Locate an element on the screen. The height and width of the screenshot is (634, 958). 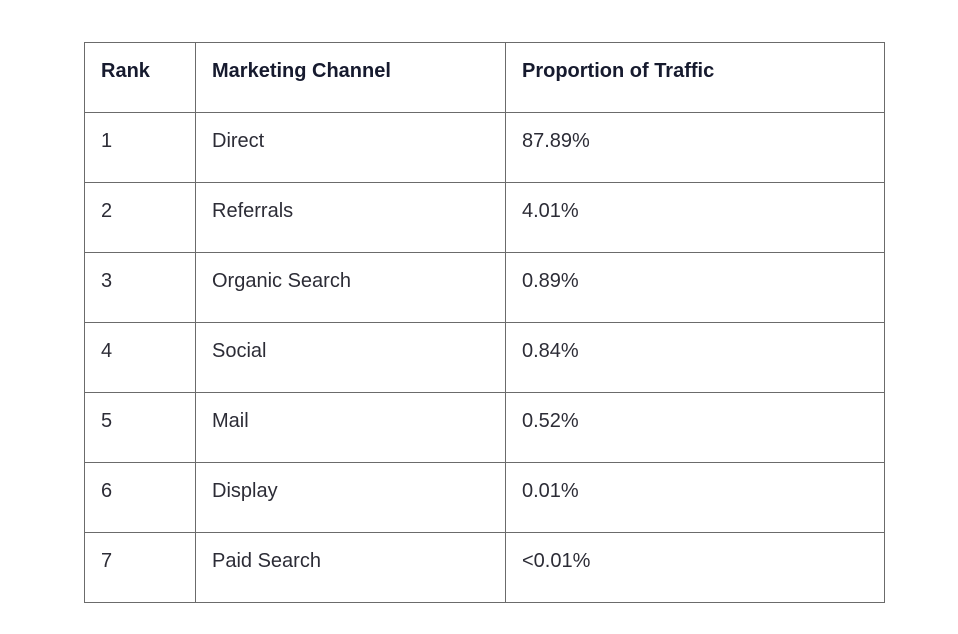
table-row: 6 Display 0.01% is located at coordinates (484, 497).